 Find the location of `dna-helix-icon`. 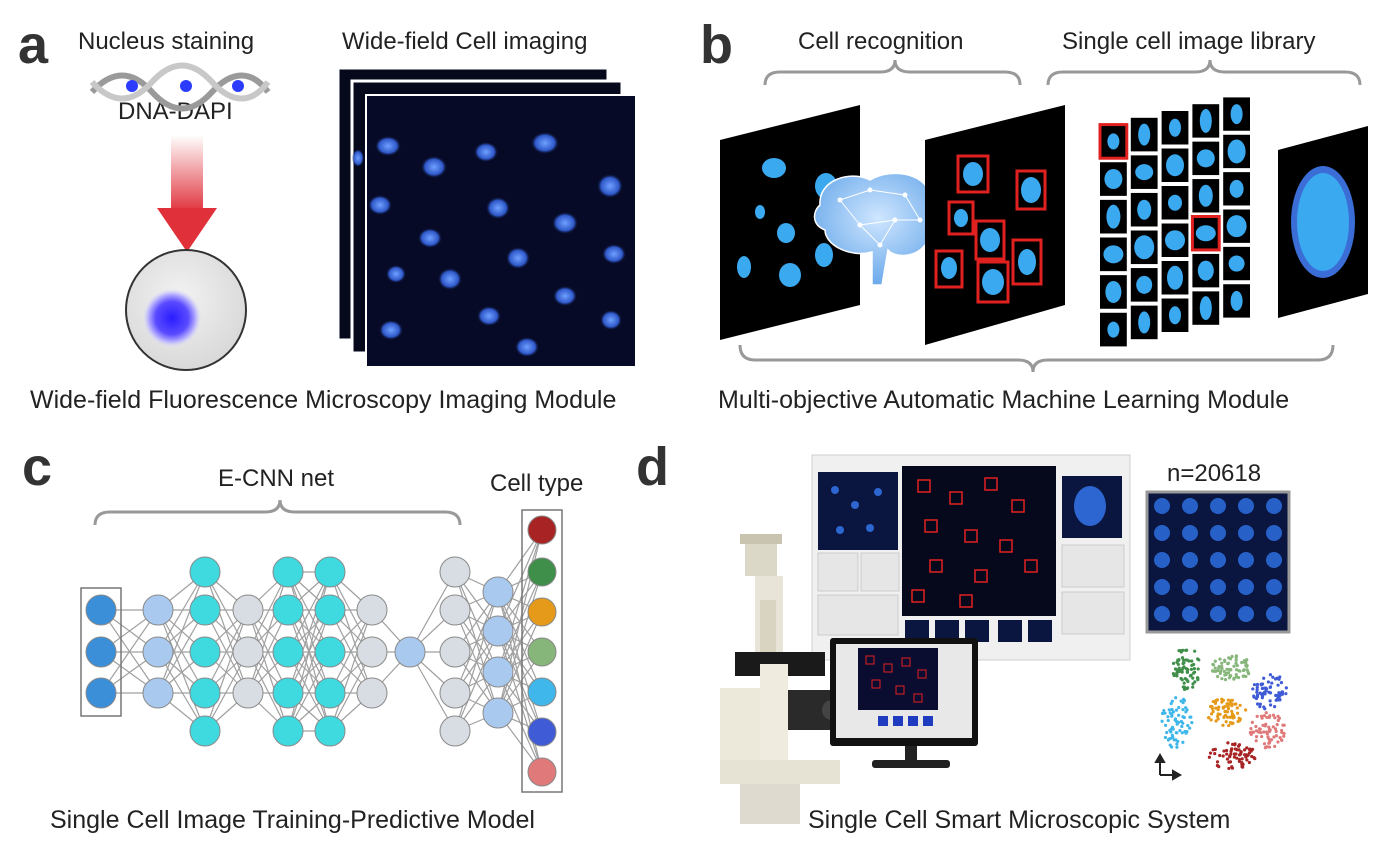

dna-helix-icon is located at coordinates (180, 87).